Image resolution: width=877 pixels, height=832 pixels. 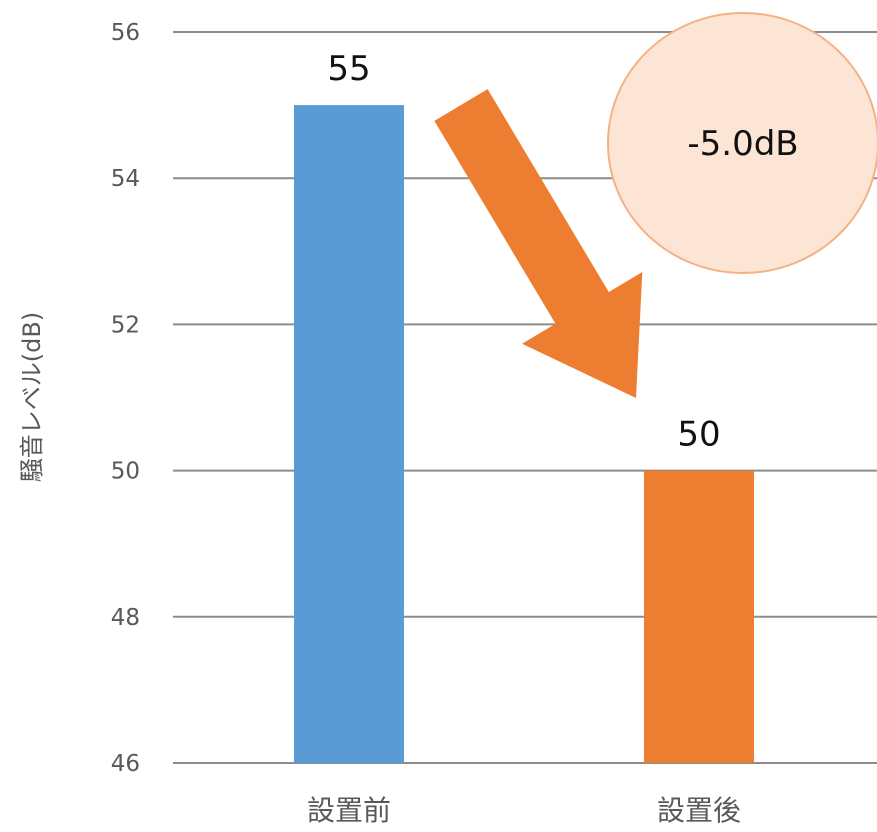 I want to click on callout-text: -5.0dB, so click(x=742, y=144).